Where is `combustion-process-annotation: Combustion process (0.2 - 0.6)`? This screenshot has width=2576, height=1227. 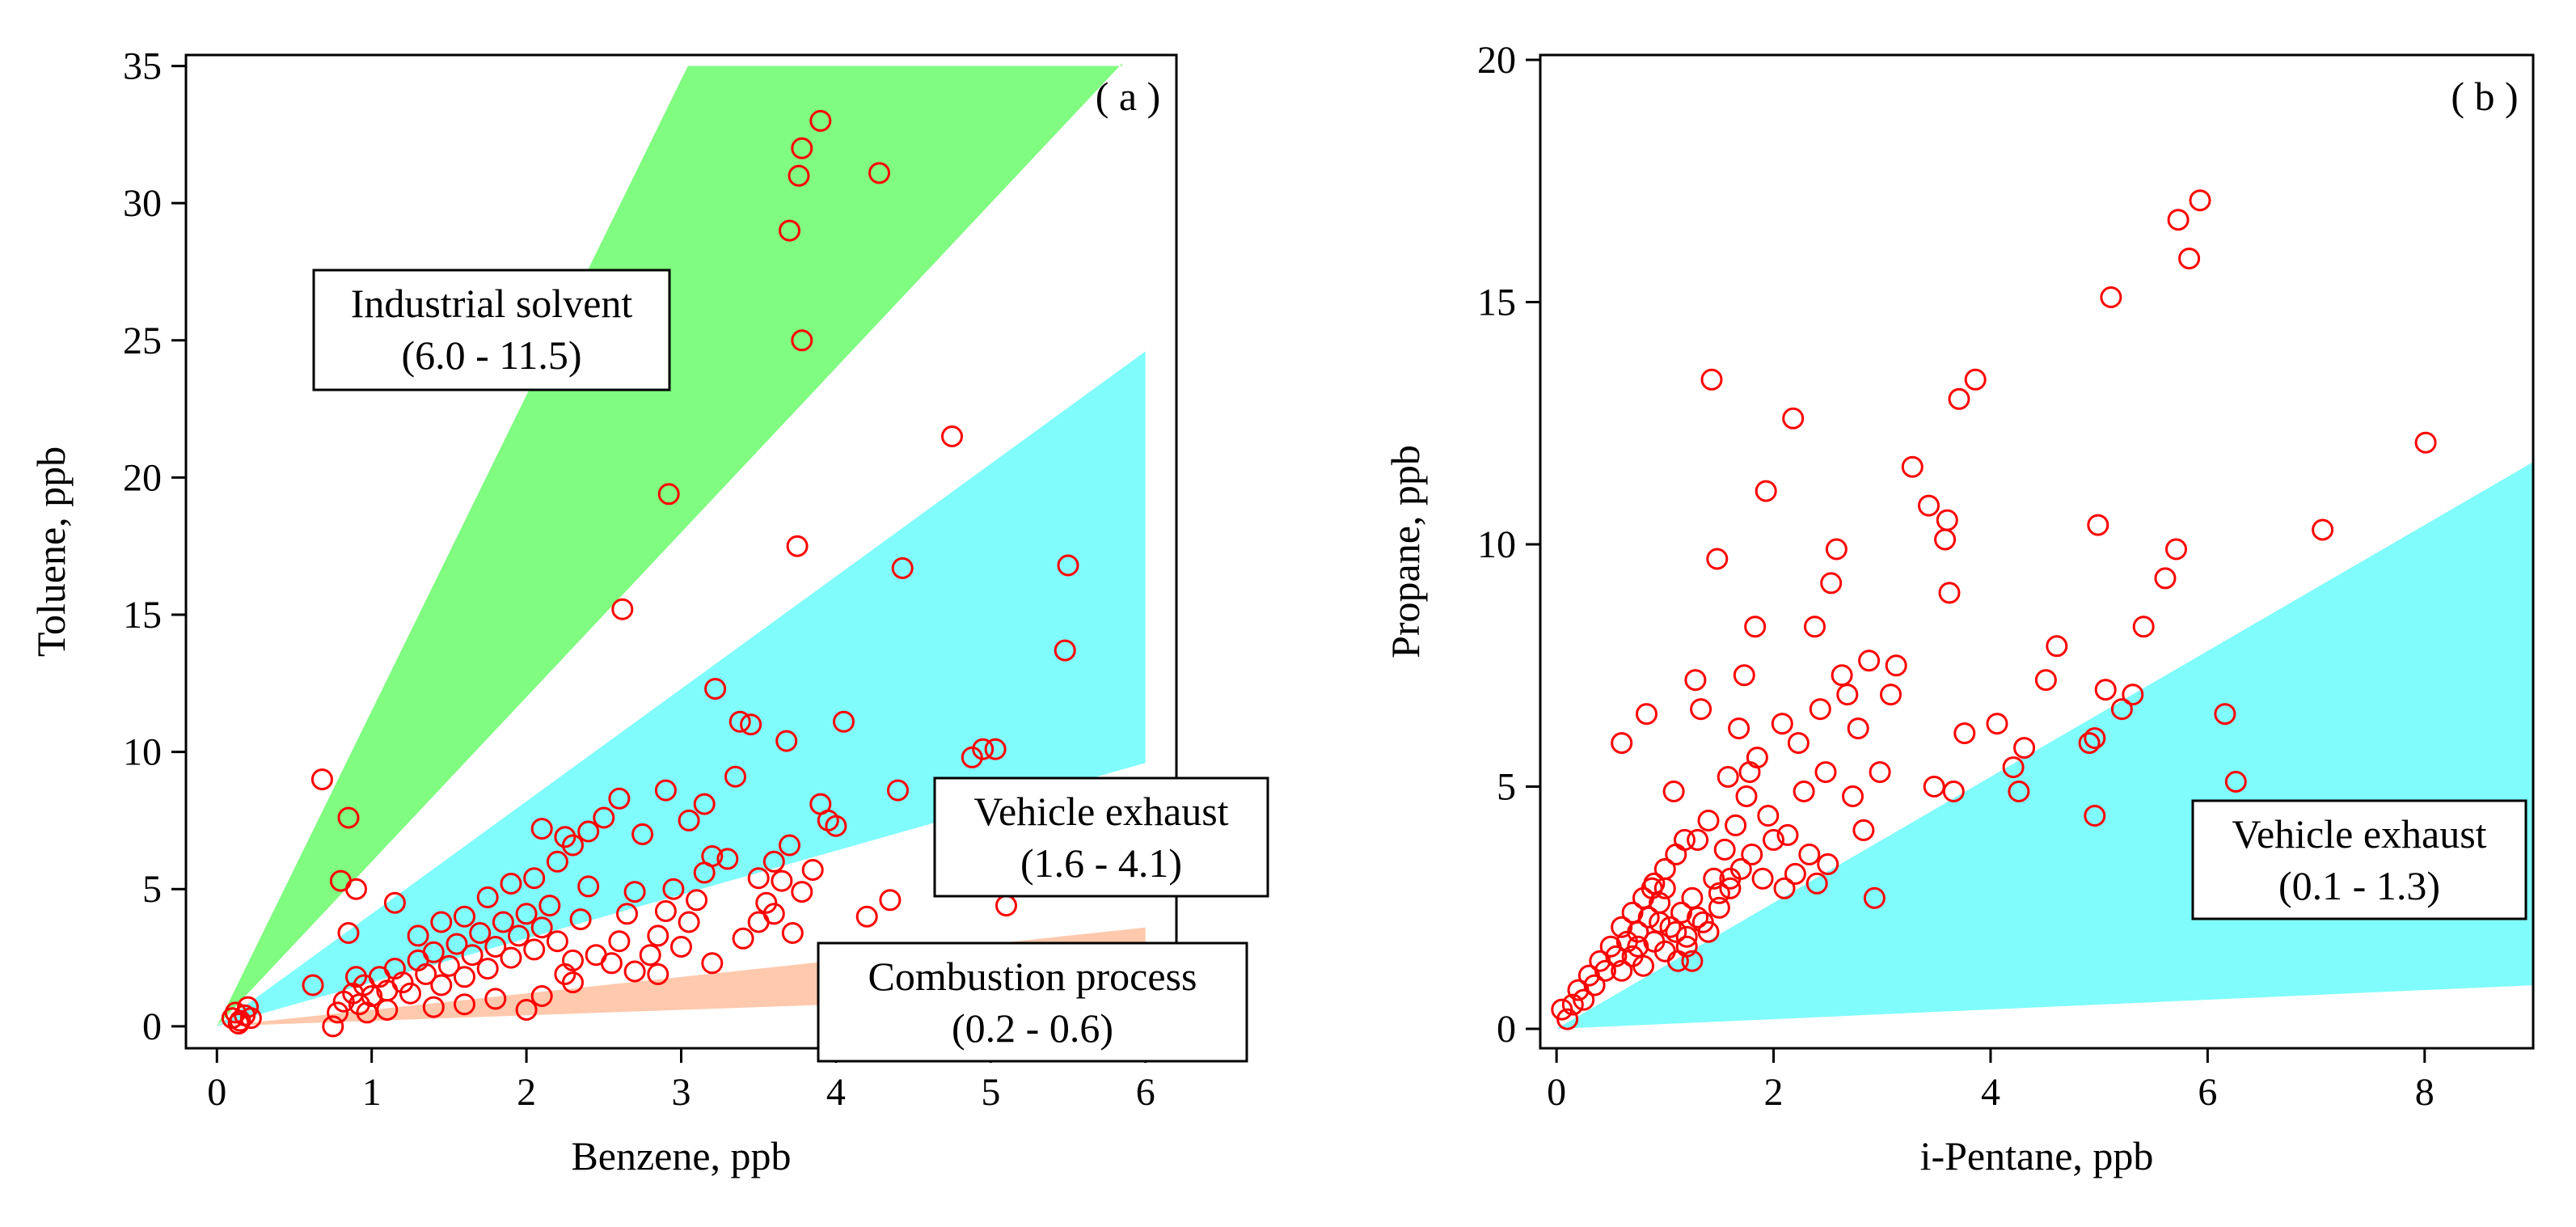 combustion-process-annotation: Combustion process (0.2 - 0.6) is located at coordinates (1032, 1002).